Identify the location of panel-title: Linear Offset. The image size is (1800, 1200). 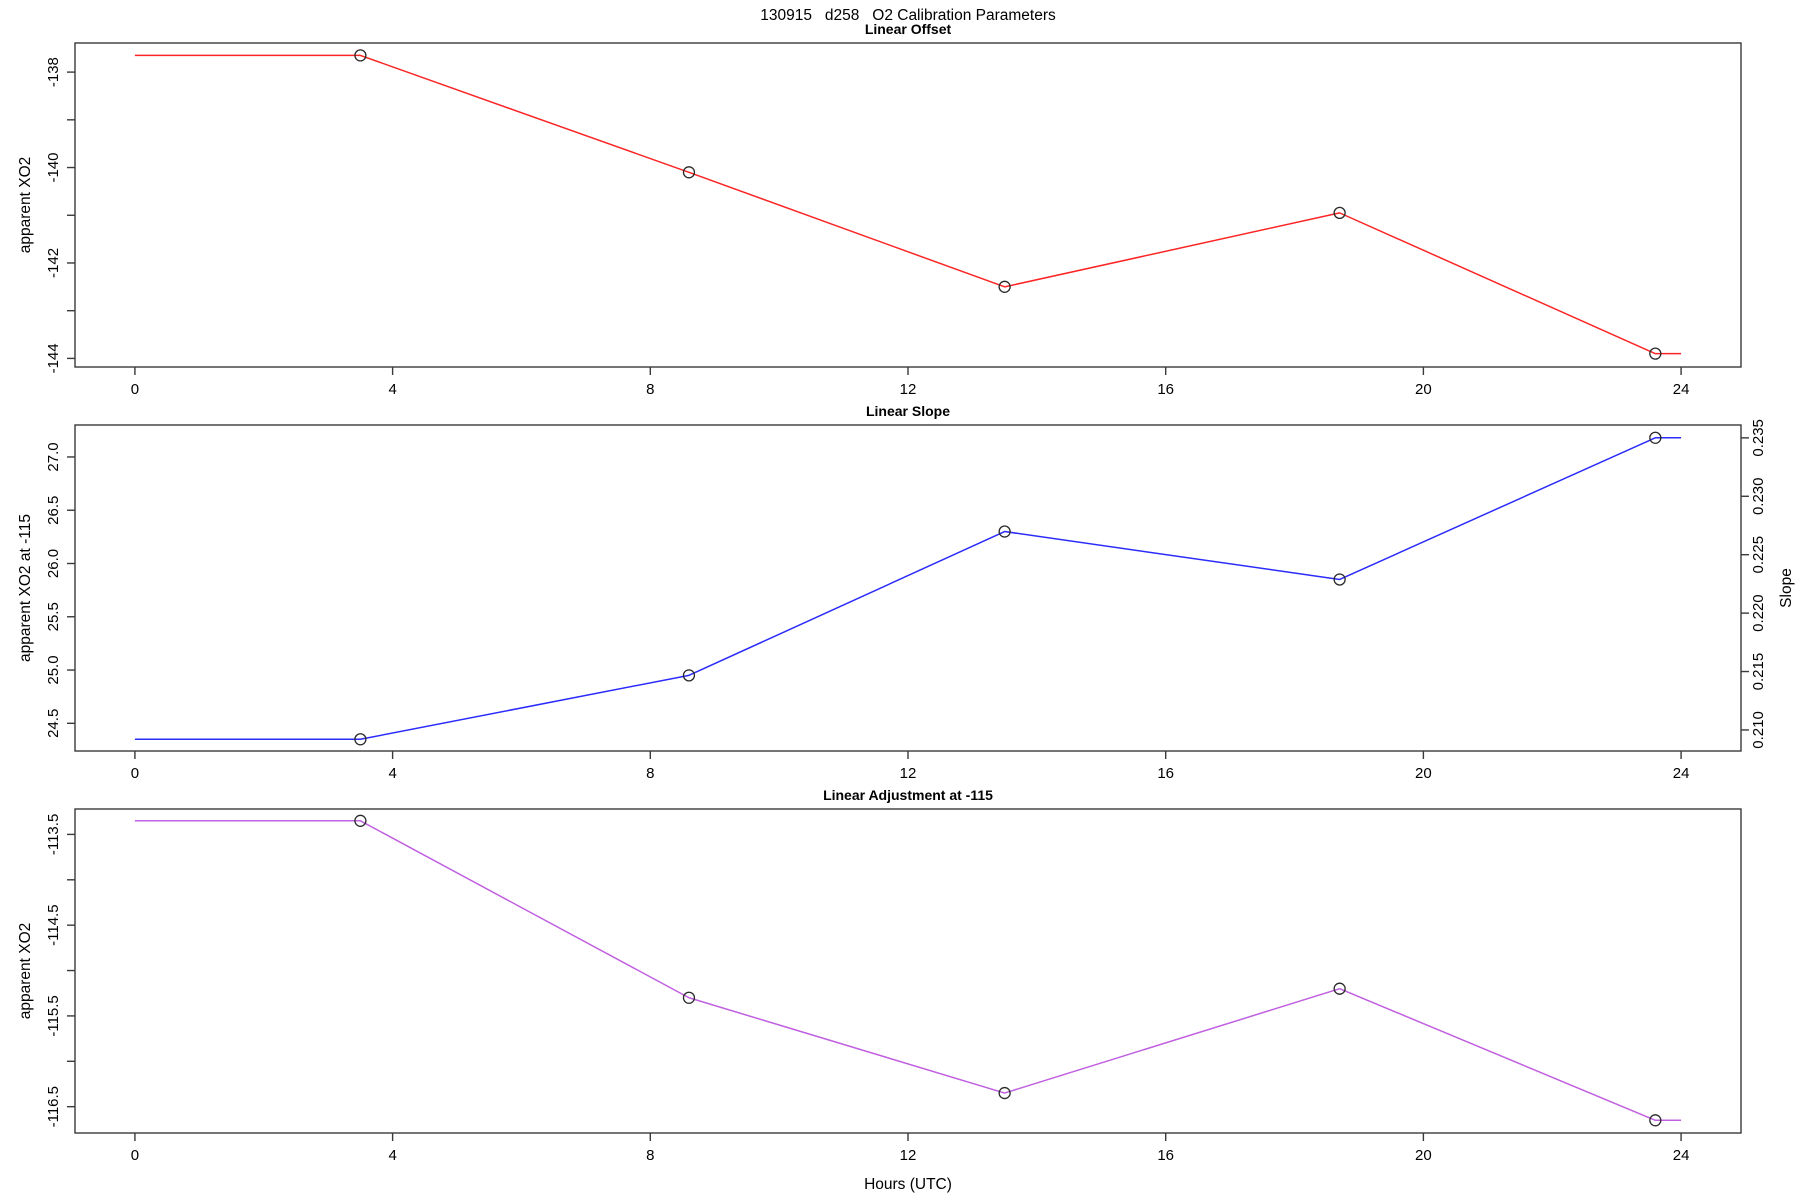
(908, 29).